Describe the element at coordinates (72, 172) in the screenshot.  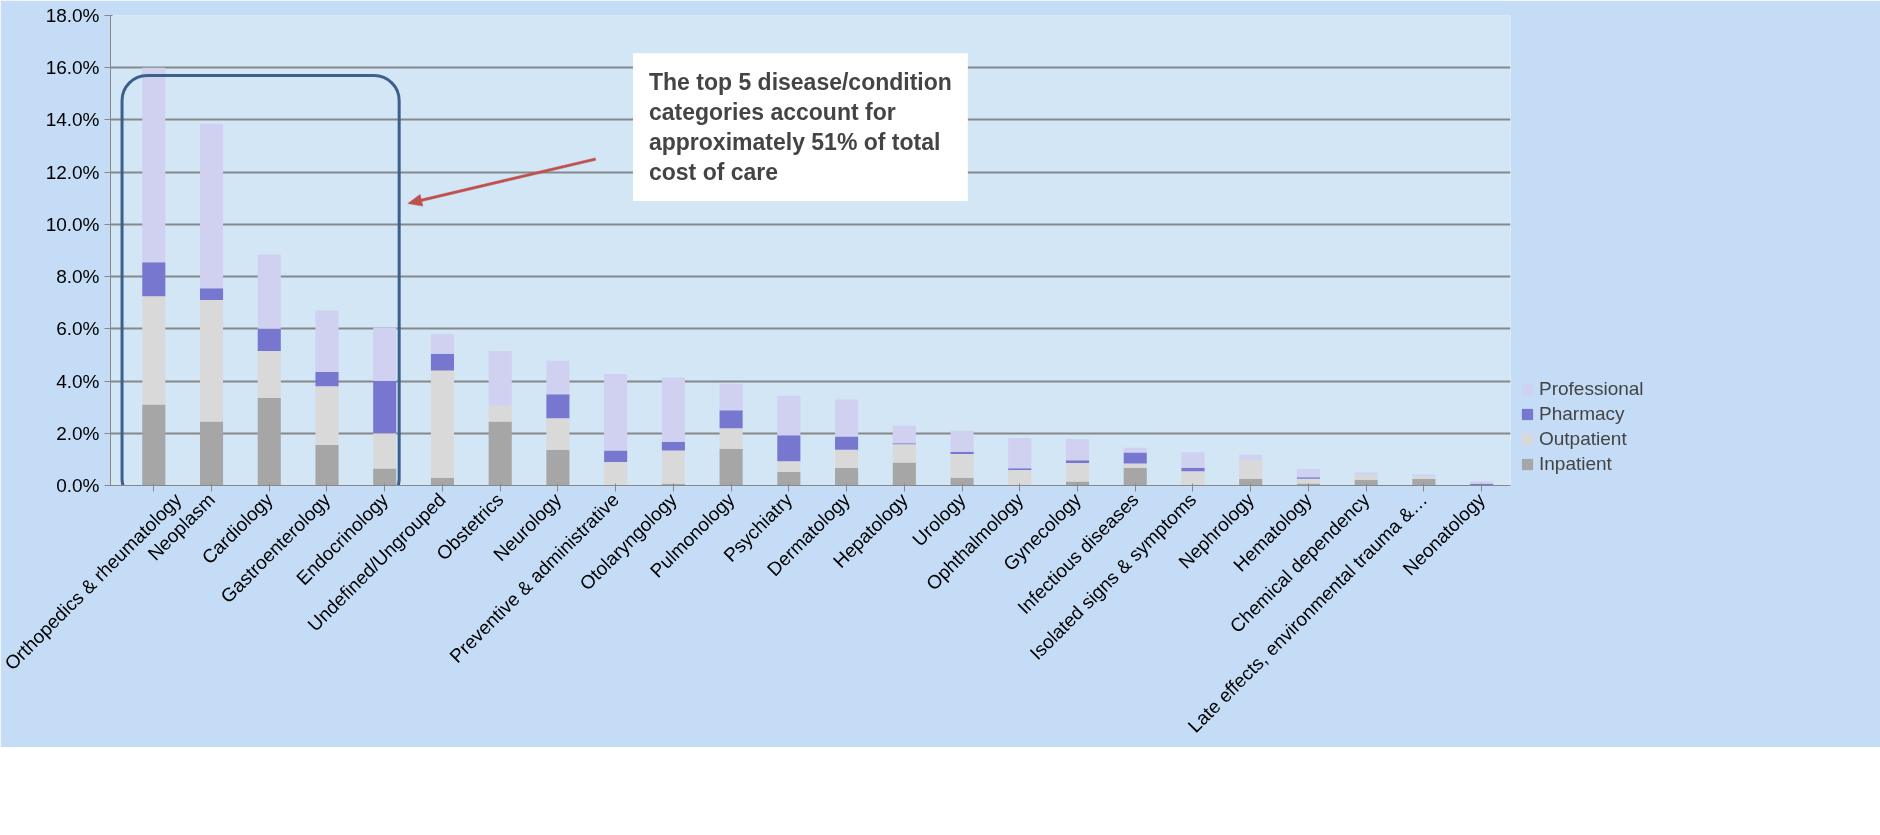
I see `y-tick-label: 12.0%` at that location.